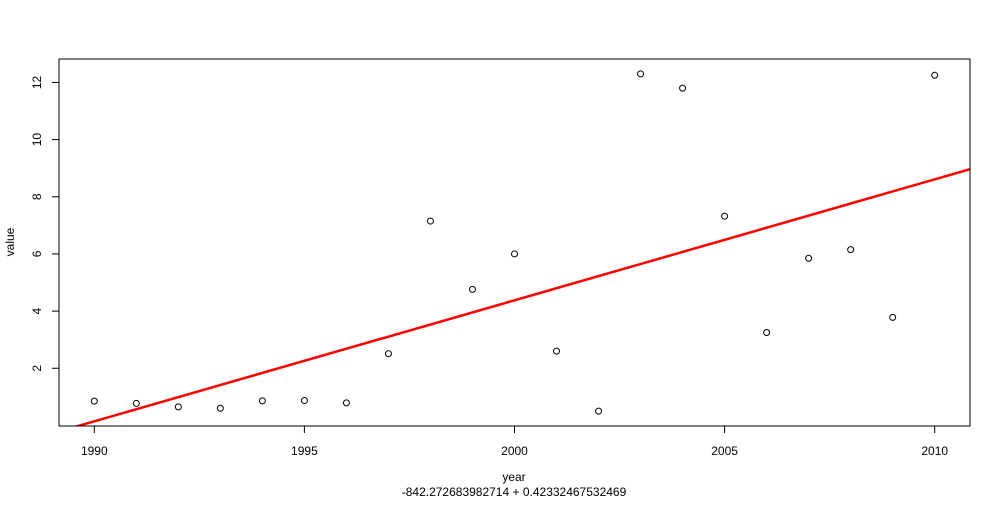 Image resolution: width=1000 pixels, height=505 pixels. I want to click on y-tick-label: 4, so click(37, 310).